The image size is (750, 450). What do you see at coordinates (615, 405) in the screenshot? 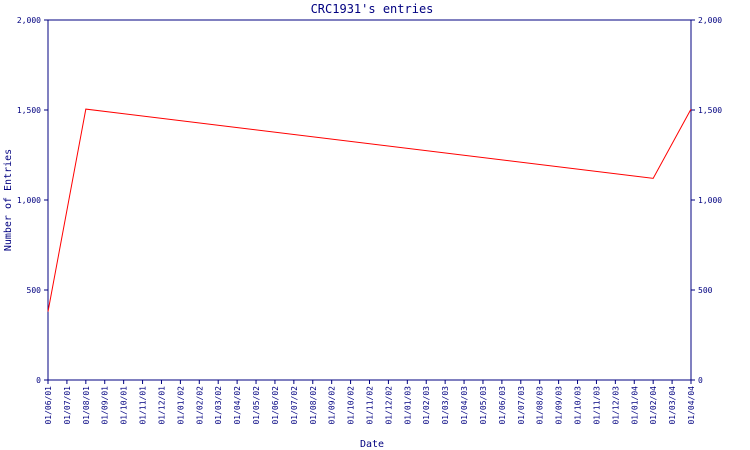
I see `x-tick-label: 01/12/03` at bounding box center [615, 405].